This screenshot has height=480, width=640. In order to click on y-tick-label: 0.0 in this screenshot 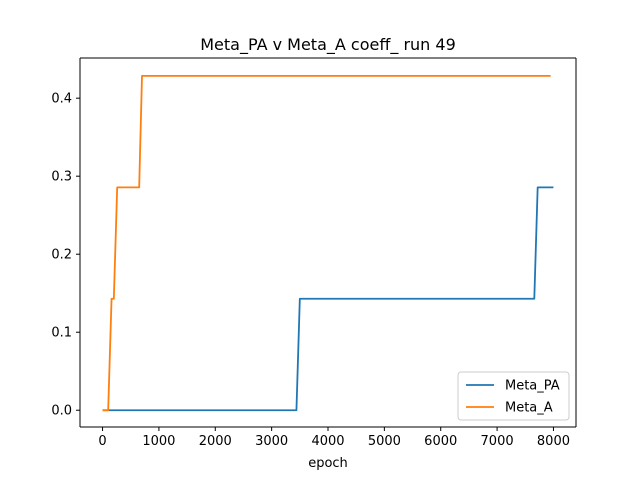, I will do `click(61, 411)`.